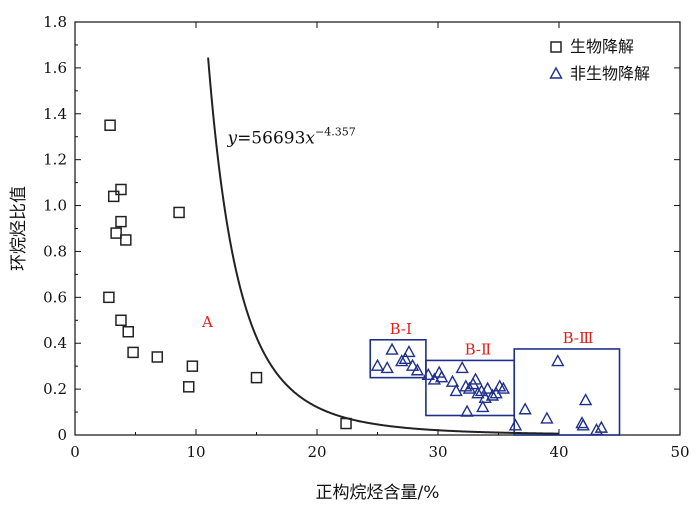 This screenshot has height=522, width=700. What do you see at coordinates (556, 47) in the screenshot?
I see `legend-square-icon` at bounding box center [556, 47].